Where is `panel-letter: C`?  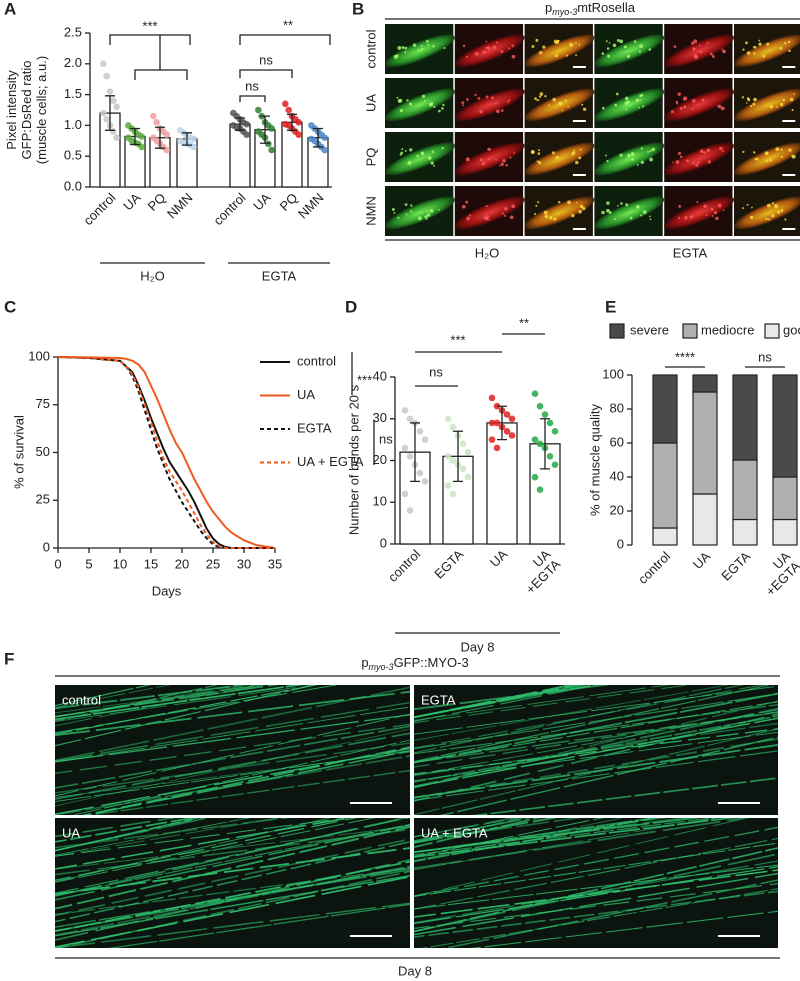 panel-letter: C is located at coordinates (10, 306).